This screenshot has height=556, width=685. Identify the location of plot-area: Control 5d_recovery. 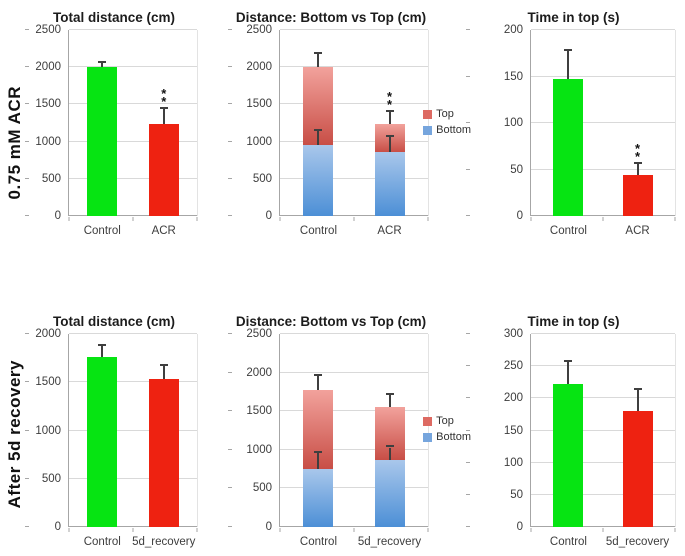
(354, 440).